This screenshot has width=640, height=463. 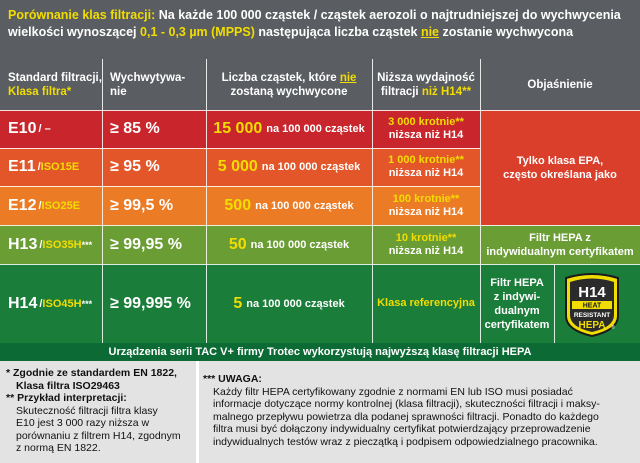 I want to click on particle-count: 50, so click(x=237, y=244).